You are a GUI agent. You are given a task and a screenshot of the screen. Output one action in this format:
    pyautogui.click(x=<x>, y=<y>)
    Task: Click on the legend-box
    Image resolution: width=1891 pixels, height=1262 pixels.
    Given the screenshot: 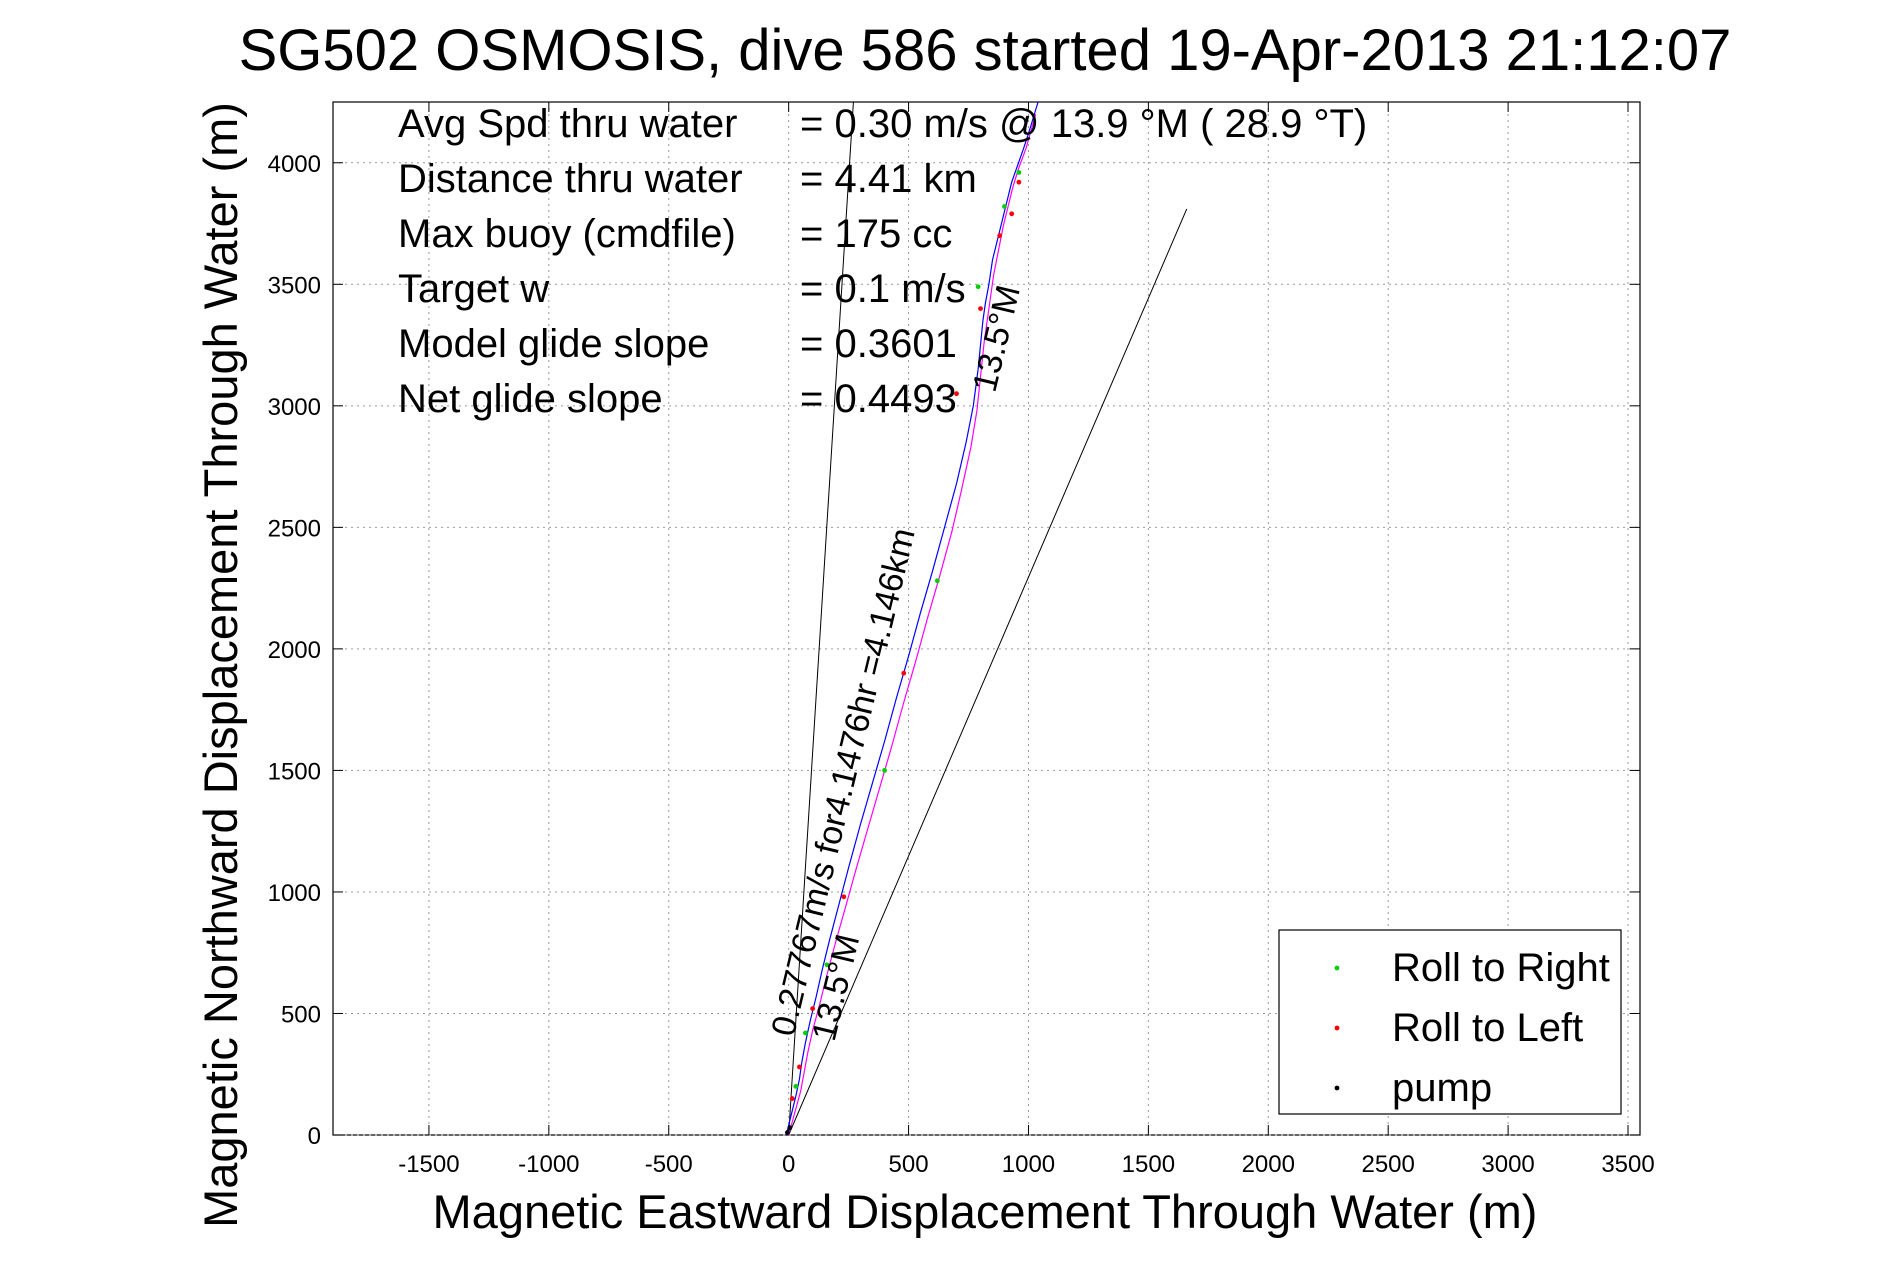 What is the action you would take?
    pyautogui.click(x=1450, y=1022)
    